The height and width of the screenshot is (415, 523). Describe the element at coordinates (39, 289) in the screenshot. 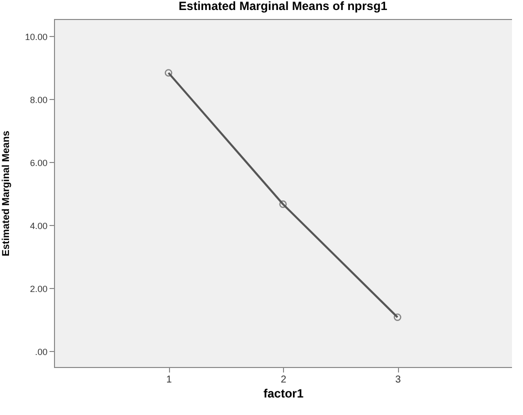

I see `y-tick-label: 2.00` at that location.